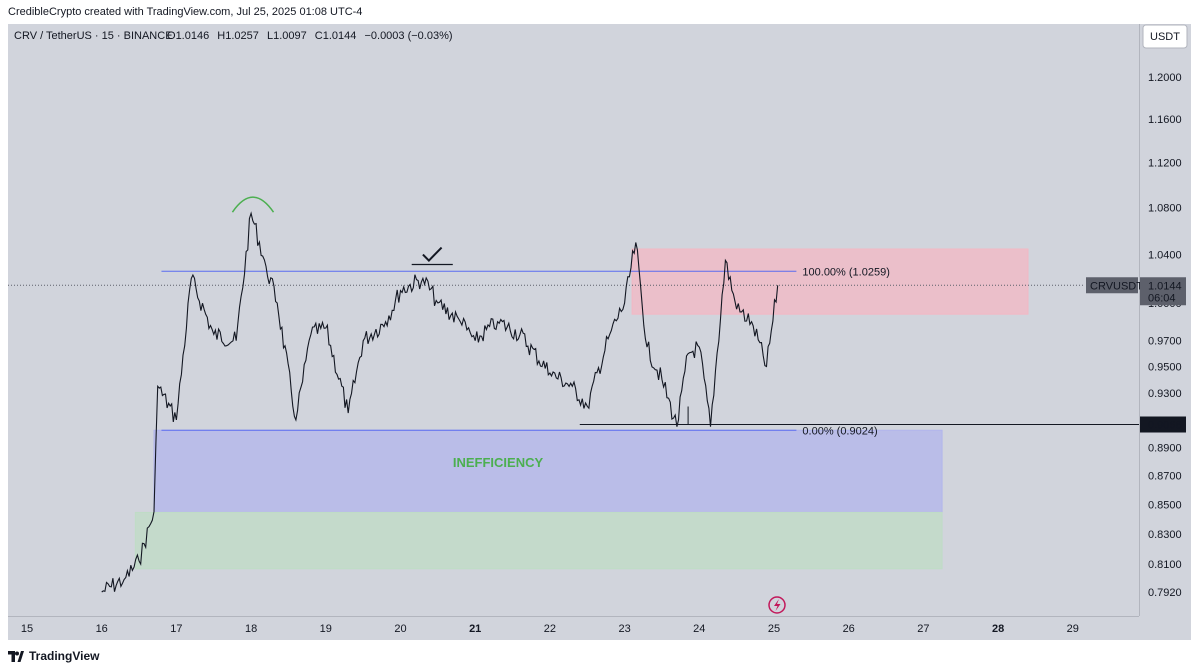 This screenshot has width=1199, height=669. What do you see at coordinates (923, 629) in the screenshot?
I see `x-tick-label: 27` at bounding box center [923, 629].